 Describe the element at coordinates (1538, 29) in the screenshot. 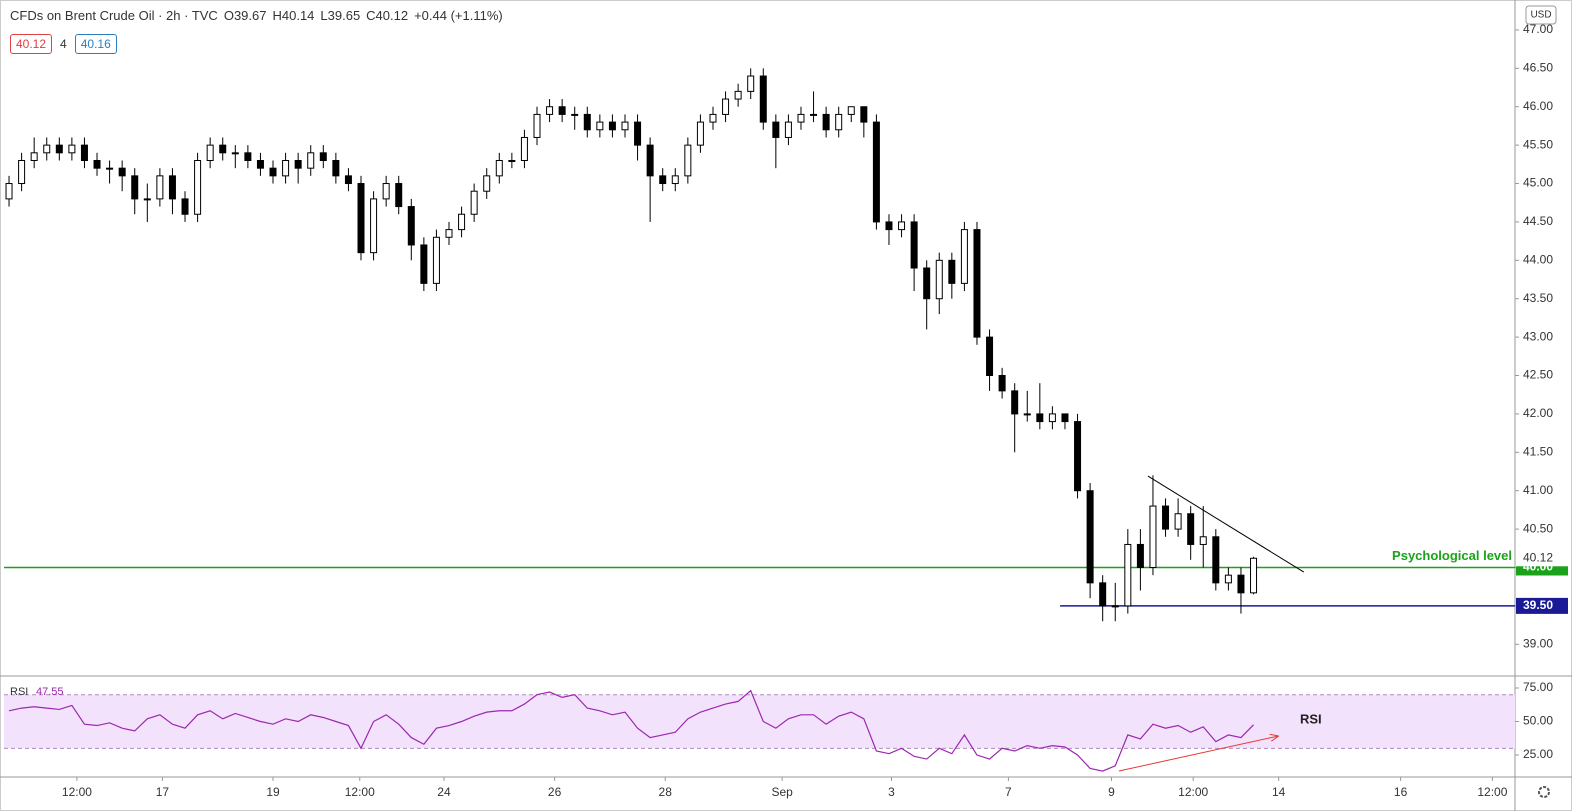

I see `y-tick-label: 47.00` at that location.